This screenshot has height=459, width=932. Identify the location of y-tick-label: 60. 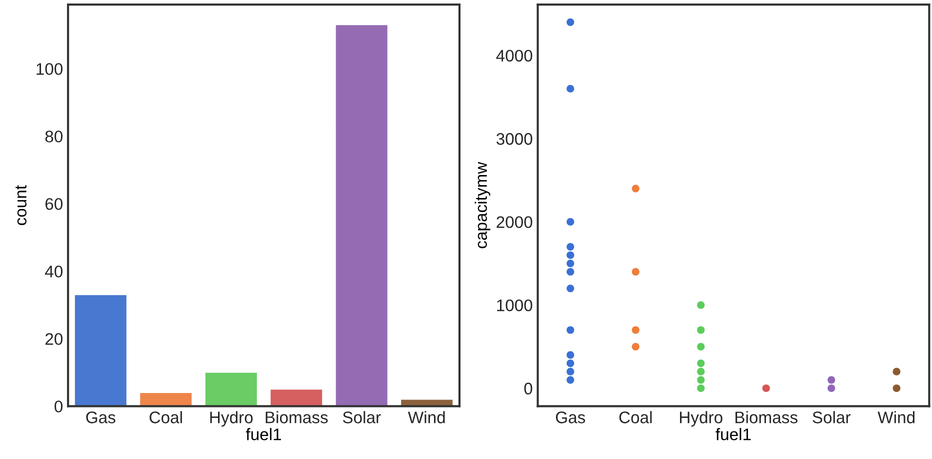
(54, 204).